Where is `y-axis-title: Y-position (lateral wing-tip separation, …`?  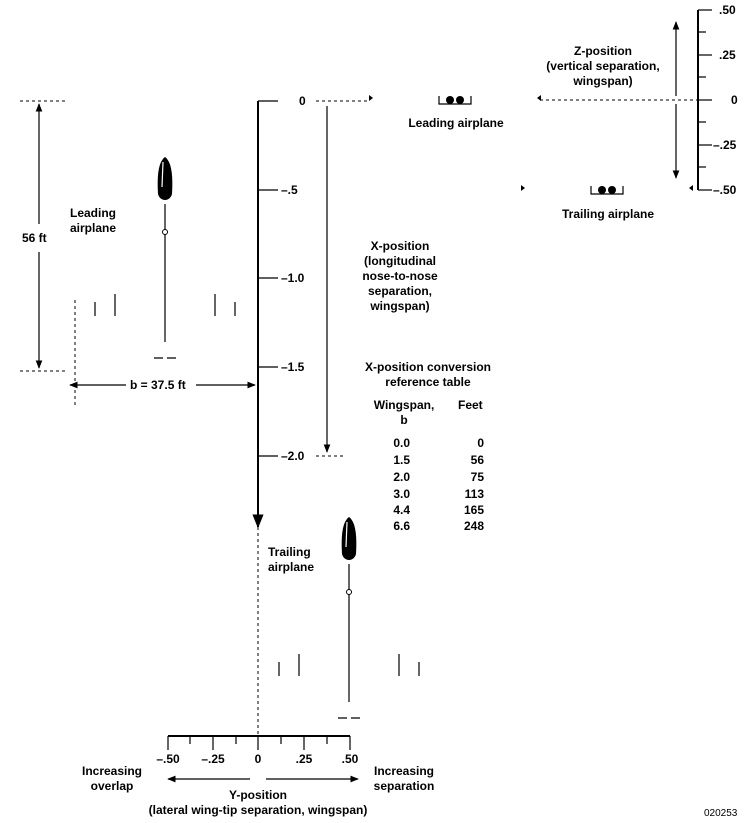 y-axis-title: Y-position (lateral wing-tip separation, … is located at coordinates (258, 802).